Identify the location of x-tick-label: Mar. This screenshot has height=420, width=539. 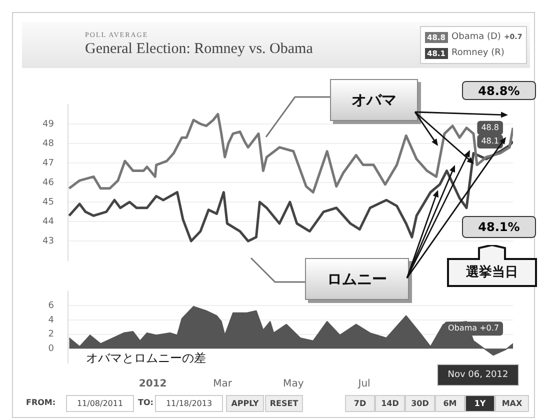
(223, 384).